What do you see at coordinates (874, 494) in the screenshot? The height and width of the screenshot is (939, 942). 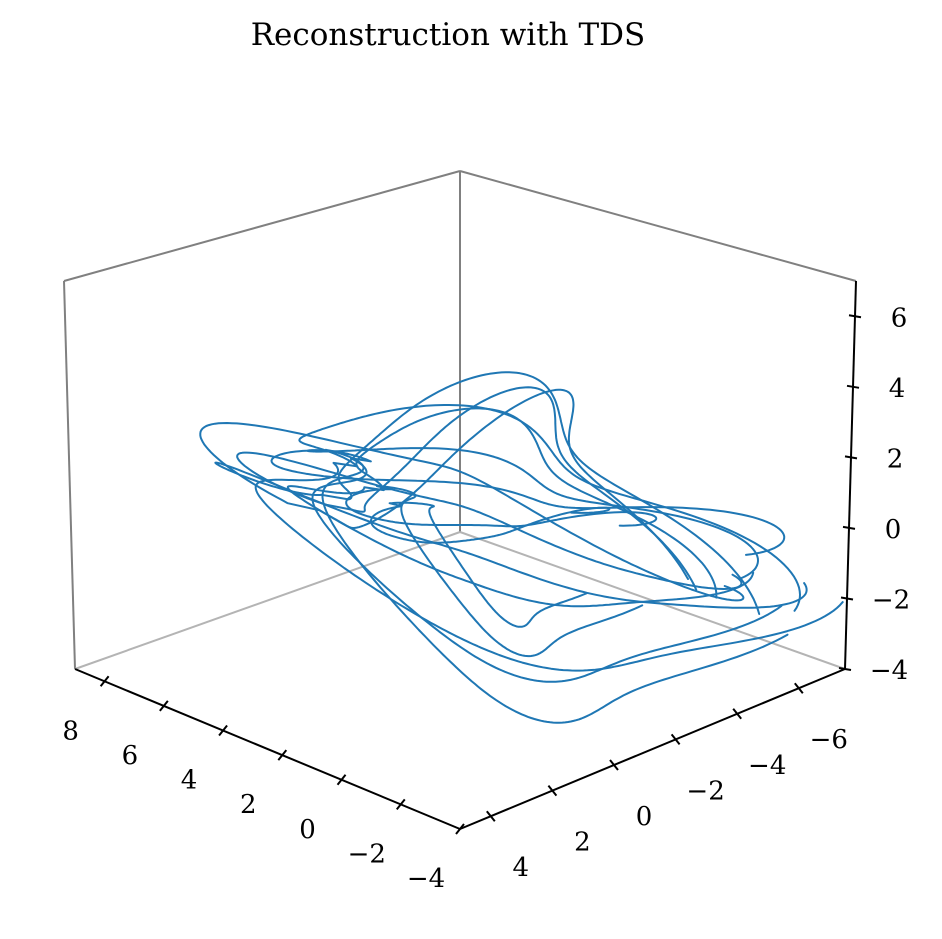 I see `z-axis-ticks: 6 4 2 0 −2 −4` at bounding box center [874, 494].